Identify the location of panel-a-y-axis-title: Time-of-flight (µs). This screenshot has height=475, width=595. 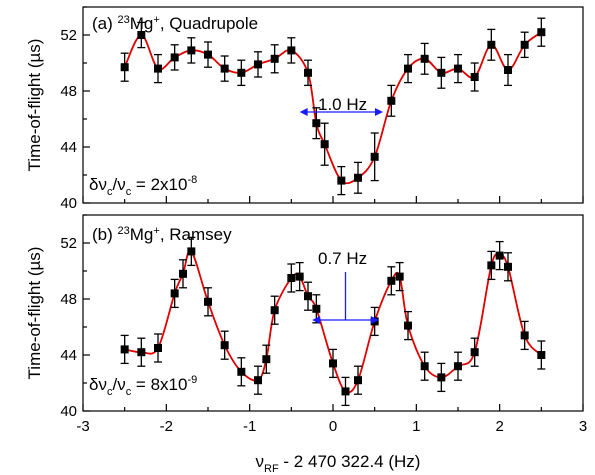
(34, 105).